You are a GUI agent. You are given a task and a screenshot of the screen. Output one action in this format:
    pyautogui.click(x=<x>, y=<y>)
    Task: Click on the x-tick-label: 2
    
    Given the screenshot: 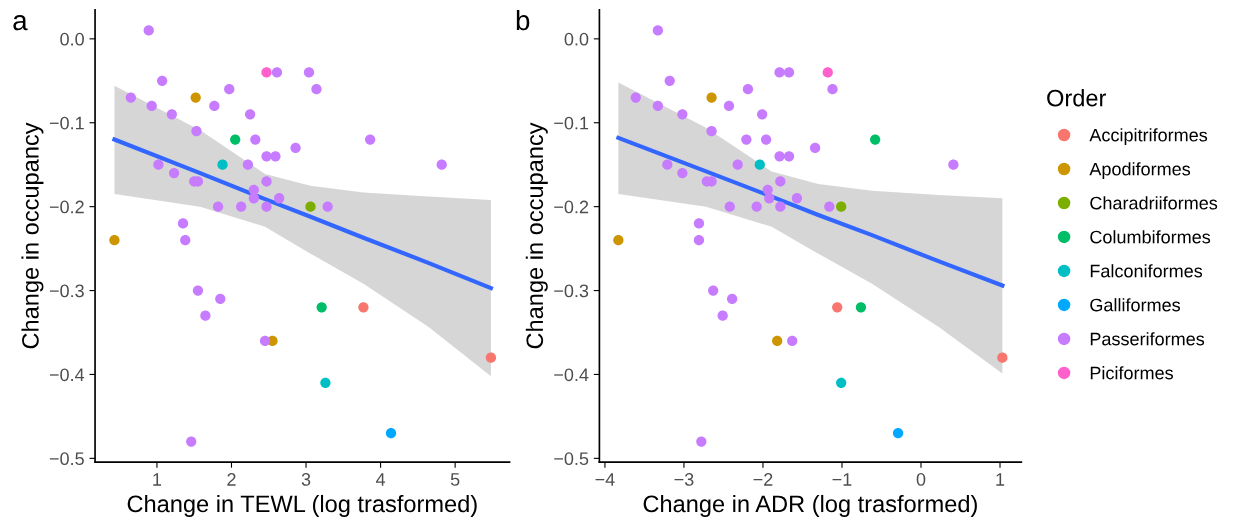 What is the action you would take?
    pyautogui.click(x=231, y=479)
    